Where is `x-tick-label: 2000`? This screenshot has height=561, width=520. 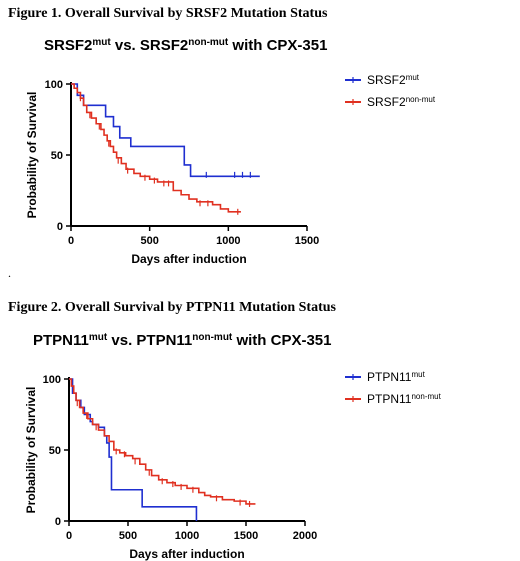 x-tick-label: 2000 is located at coordinates (305, 536).